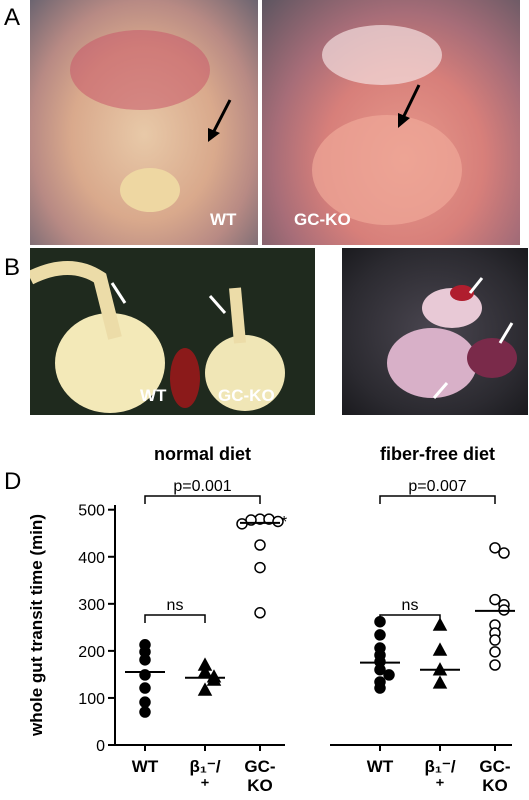 The height and width of the screenshot is (800, 529). What do you see at coordinates (91, 605) in the screenshot?
I see `y-tick-label: 300` at bounding box center [91, 605].